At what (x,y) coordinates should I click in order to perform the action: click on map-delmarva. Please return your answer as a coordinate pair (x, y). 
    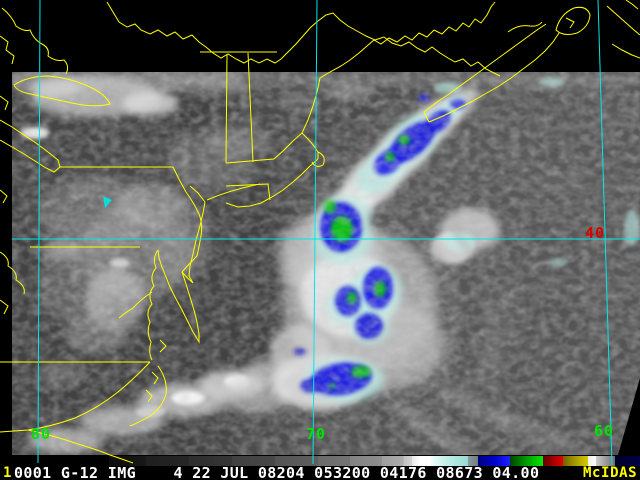
    Looking at the image, I should click on (178, 296).